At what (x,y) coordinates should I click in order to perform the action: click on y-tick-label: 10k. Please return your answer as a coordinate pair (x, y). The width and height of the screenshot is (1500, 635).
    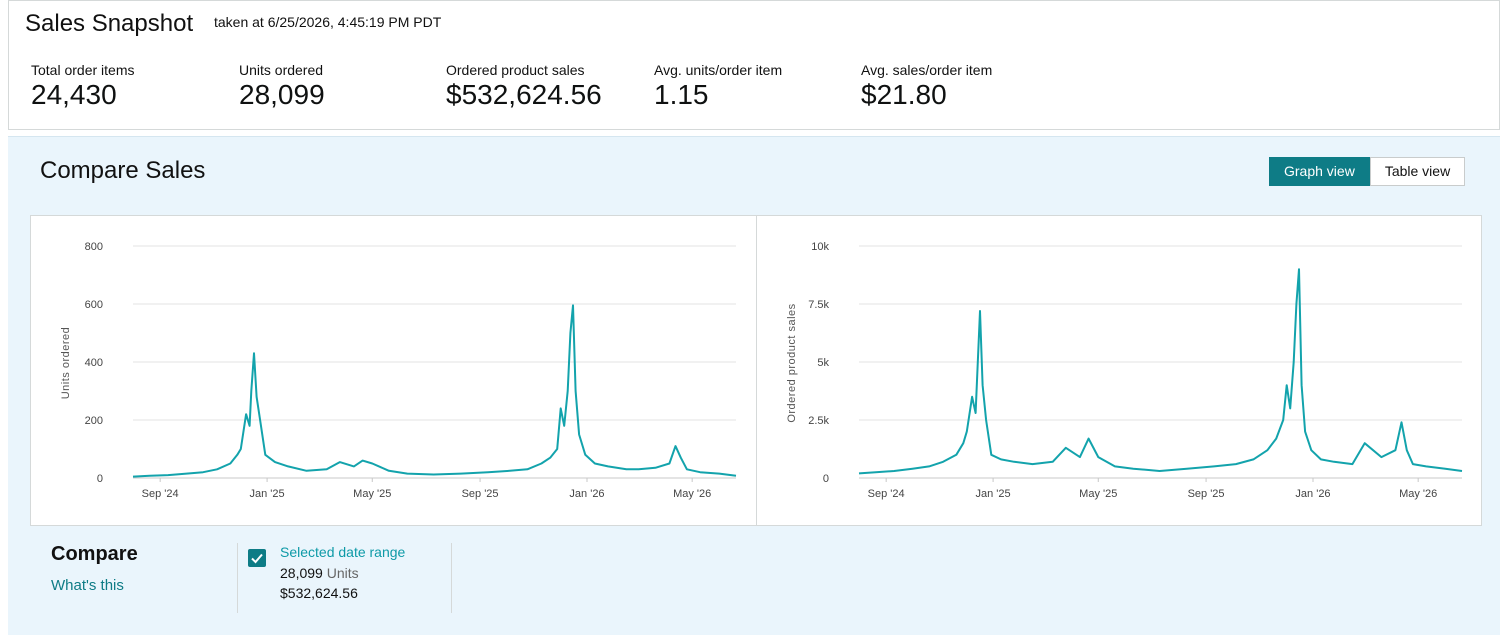
    Looking at the image, I should click on (820, 247).